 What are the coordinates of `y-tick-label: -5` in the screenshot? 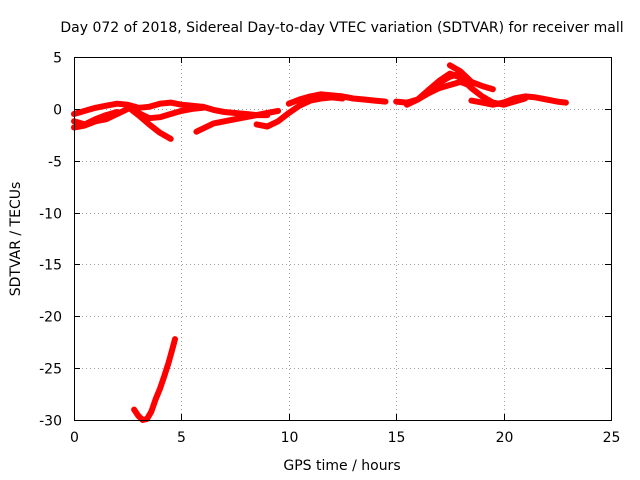 It's located at (55, 163).